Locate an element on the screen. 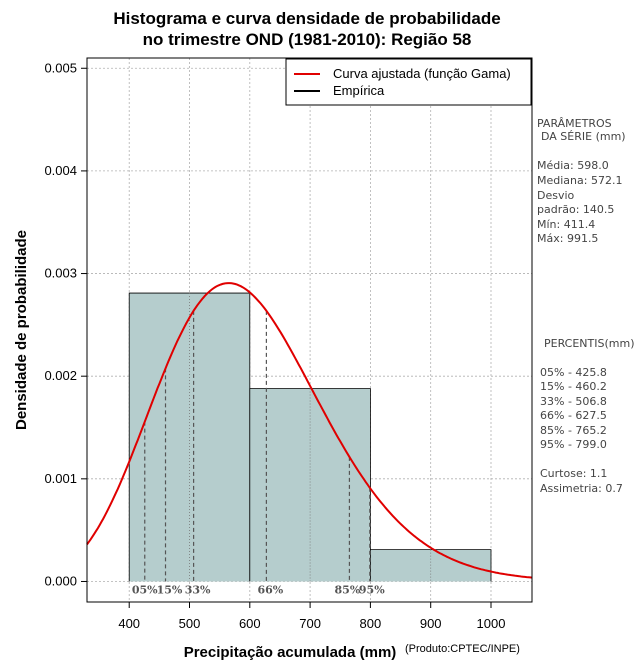 The image size is (640, 660). x-axis-ticks: 400 500 600 700 800 900 1000 is located at coordinates (311, 616).